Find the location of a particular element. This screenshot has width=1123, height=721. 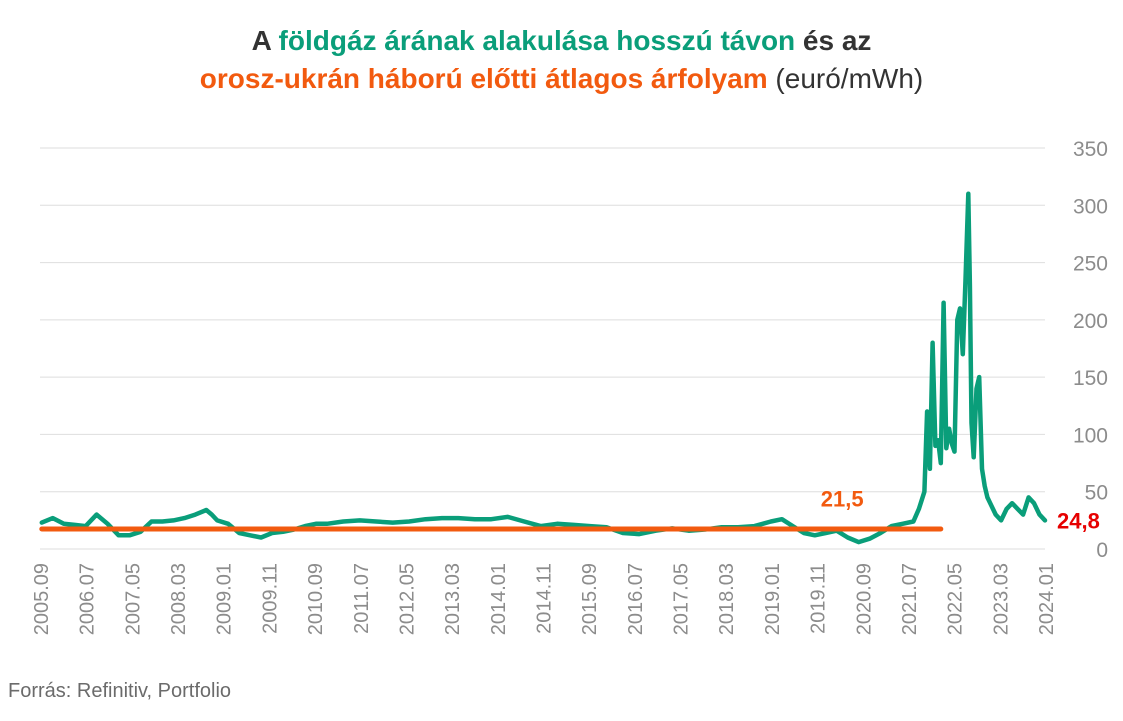

source-note: Forrás: Refinitiv, Portfolio is located at coordinates (120, 691).